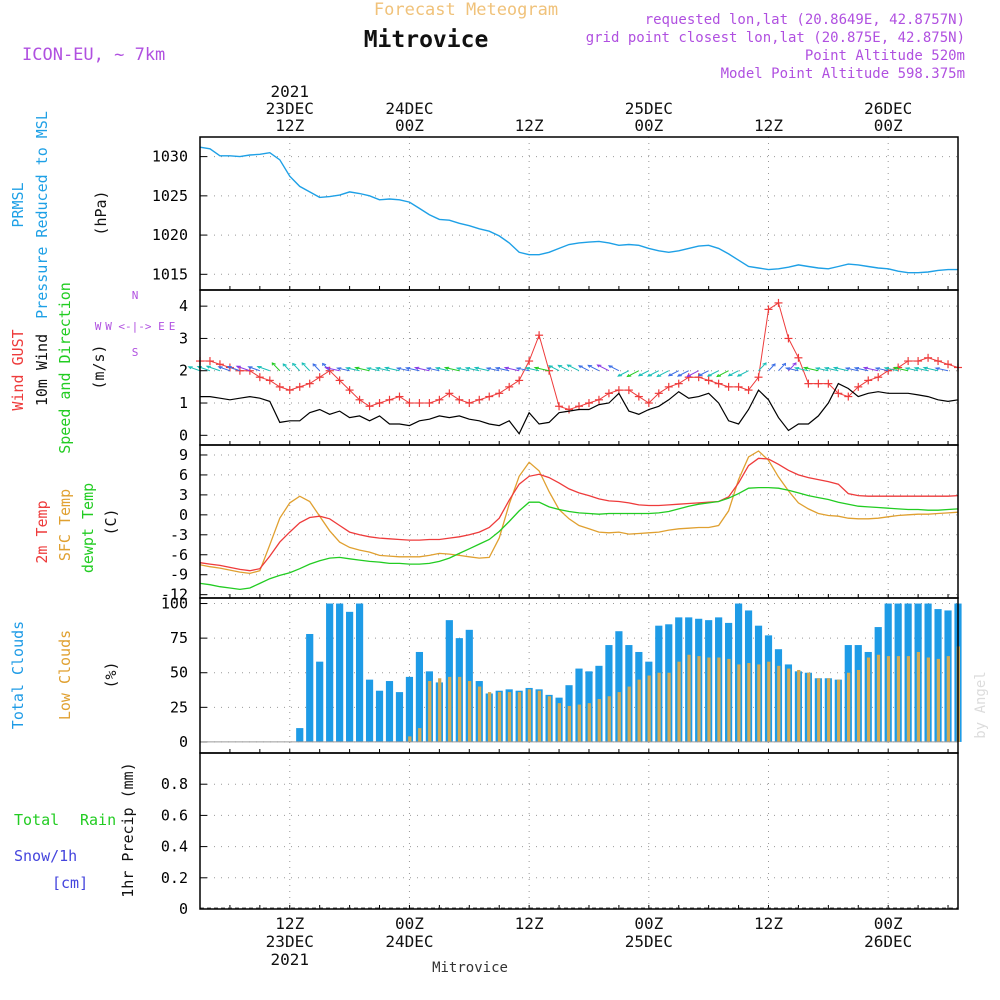  I want to click on y-tick-label: -6, so click(179, 555).